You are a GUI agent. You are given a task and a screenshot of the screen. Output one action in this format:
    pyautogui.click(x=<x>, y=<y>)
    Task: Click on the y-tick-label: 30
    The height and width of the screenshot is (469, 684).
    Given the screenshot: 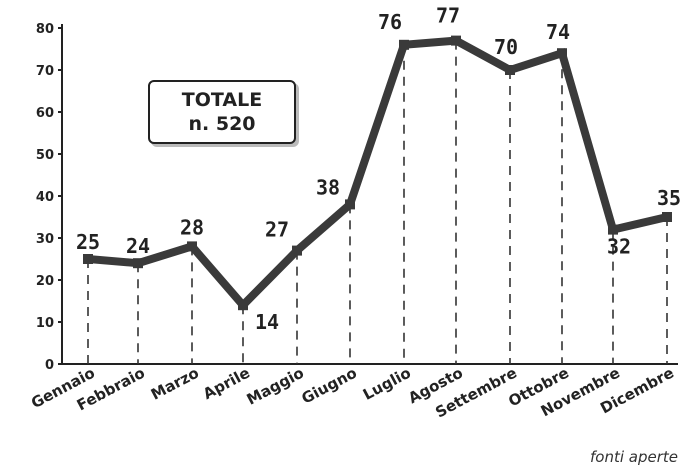 What is the action you would take?
    pyautogui.click(x=45, y=239)
    